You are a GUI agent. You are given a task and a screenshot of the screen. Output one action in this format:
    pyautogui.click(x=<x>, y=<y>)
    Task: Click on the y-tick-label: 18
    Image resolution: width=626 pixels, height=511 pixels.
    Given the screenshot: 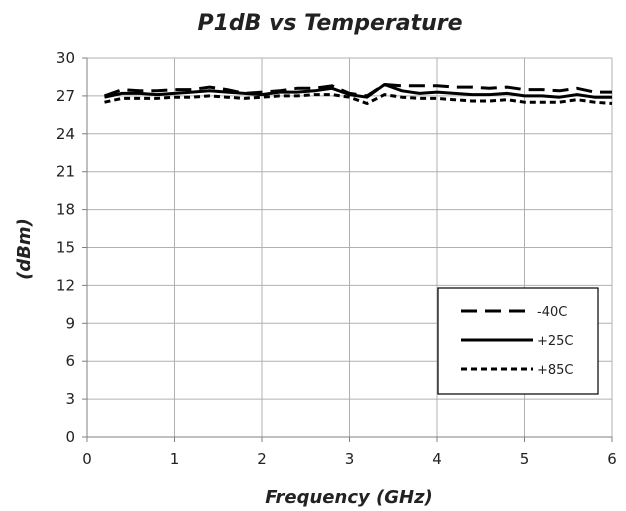 What is the action you would take?
    pyautogui.click(x=65, y=210)
    